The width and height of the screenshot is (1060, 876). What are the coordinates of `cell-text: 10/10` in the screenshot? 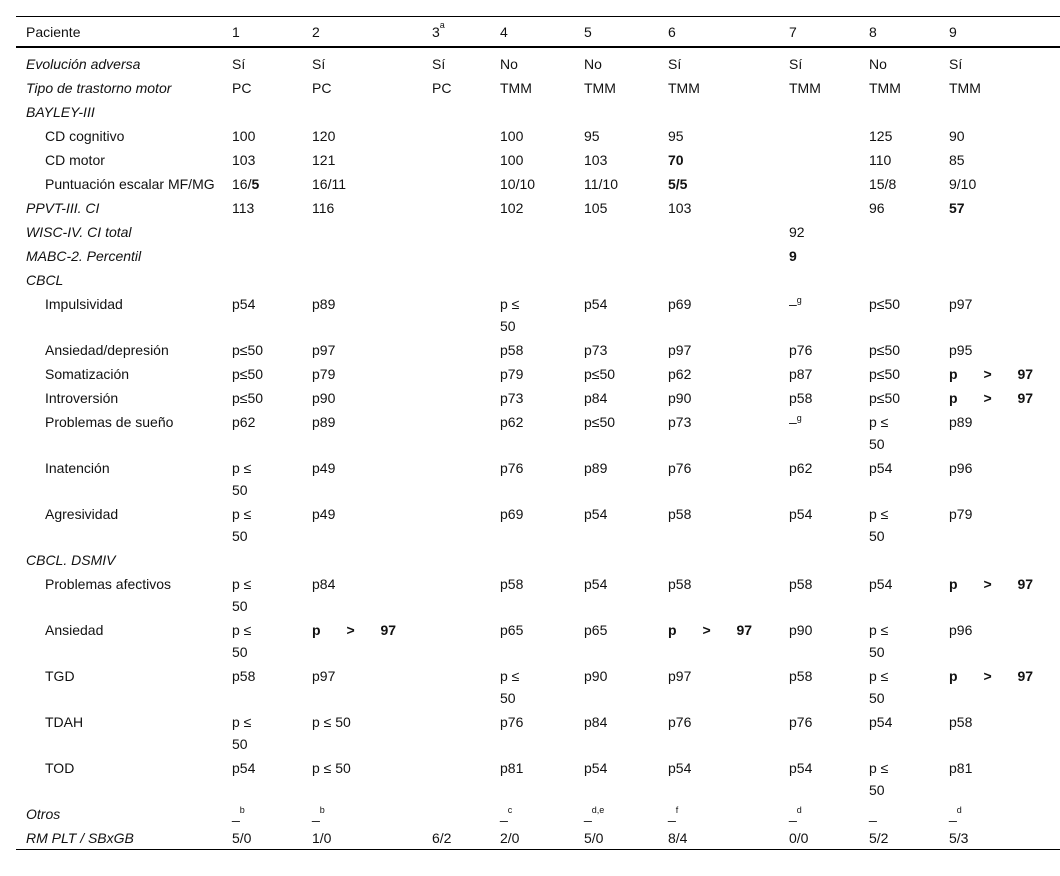 It's located at (518, 184).